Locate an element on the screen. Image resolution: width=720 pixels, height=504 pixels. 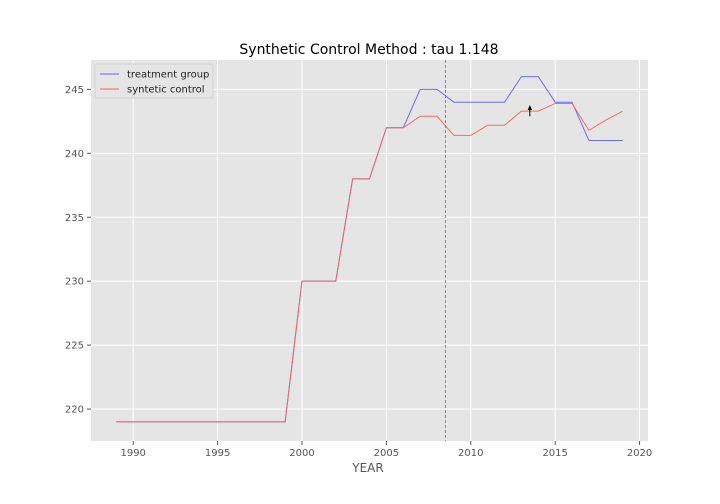
x-axis-label: YEAR is located at coordinates (367, 468).